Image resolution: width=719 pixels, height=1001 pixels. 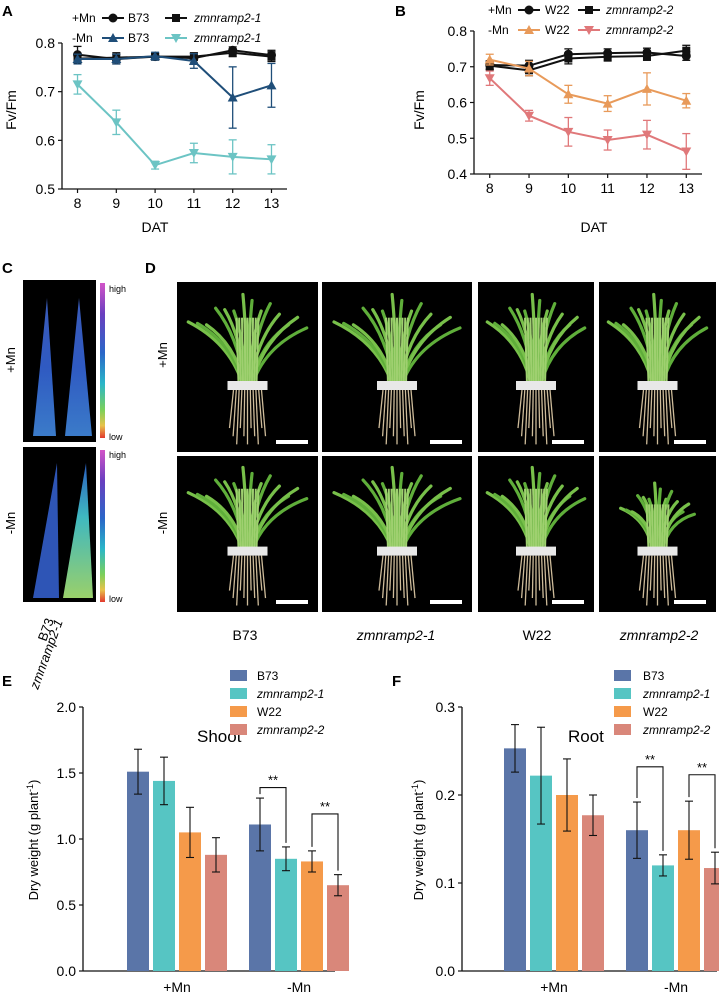 I want to click on legend-swatch-w22, so click(x=622, y=711).